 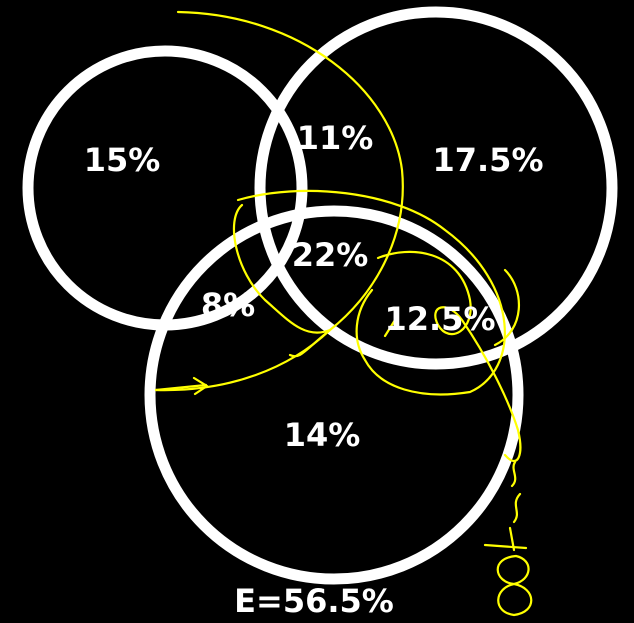 What do you see at coordinates (335, 138) in the screenshot?
I see `region-label-a-and-b: 11%` at bounding box center [335, 138].